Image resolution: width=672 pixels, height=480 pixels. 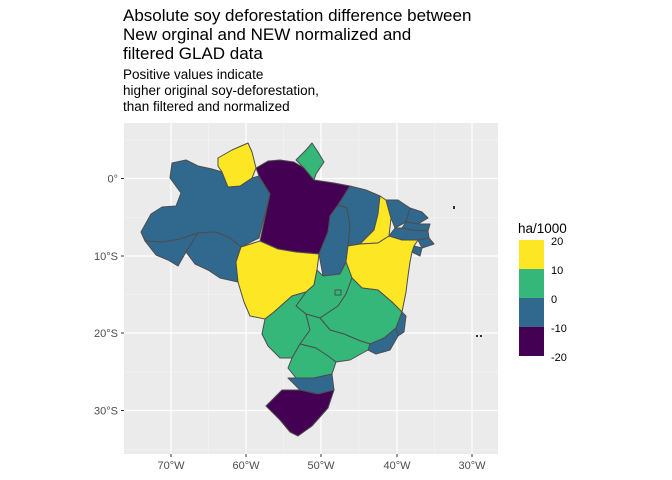 I want to click on legend-title: ha/1000, so click(x=542, y=228).